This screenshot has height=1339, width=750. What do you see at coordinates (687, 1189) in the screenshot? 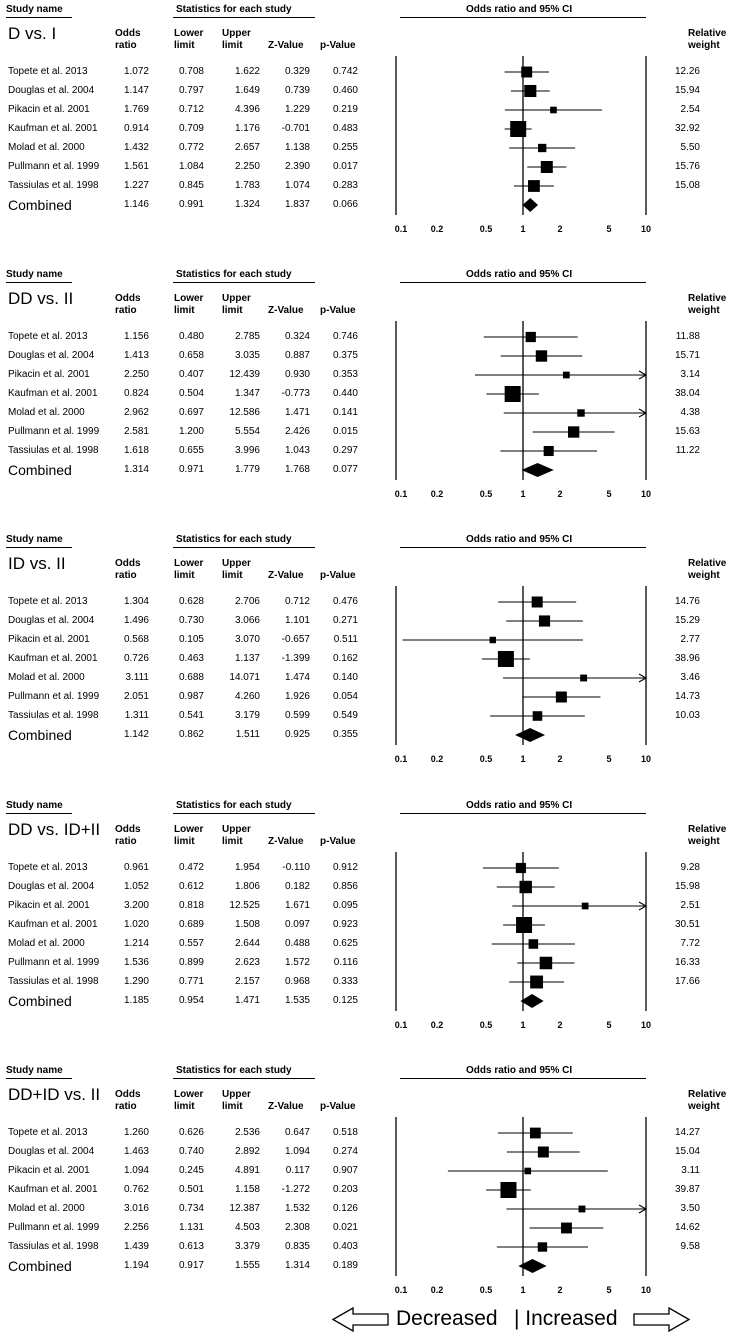
I see `relative-weight-value: 39.87` at bounding box center [687, 1189].